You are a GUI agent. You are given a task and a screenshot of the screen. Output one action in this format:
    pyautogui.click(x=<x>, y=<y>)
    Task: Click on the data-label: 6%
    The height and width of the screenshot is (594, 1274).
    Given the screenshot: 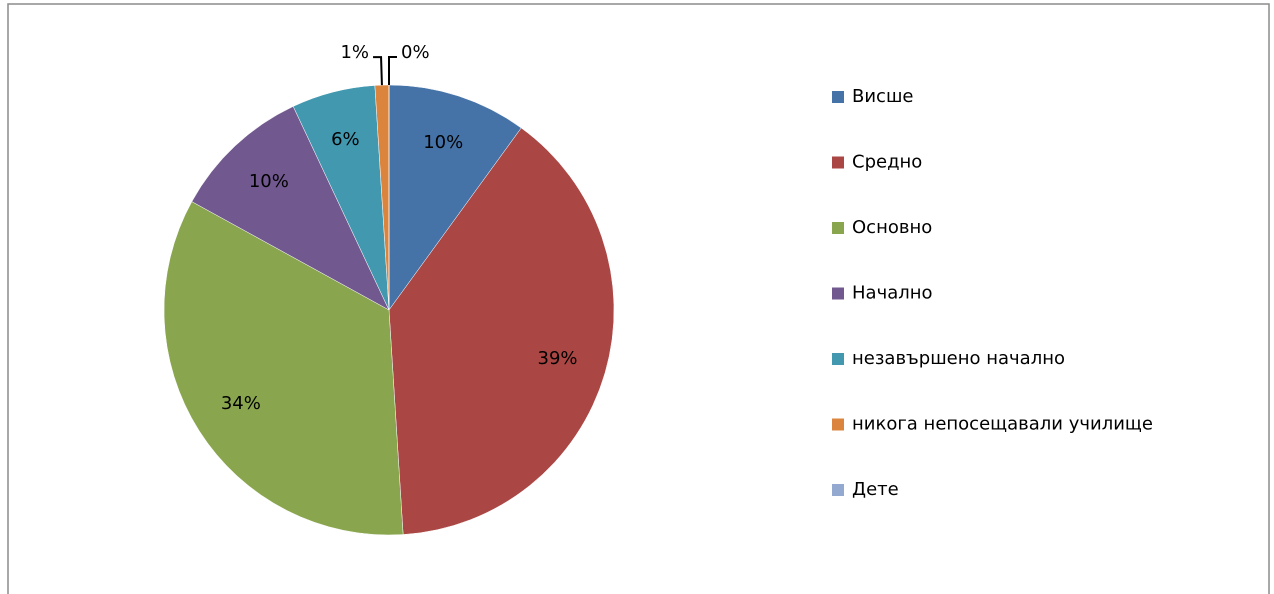 What is the action you would take?
    pyautogui.click(x=345, y=139)
    